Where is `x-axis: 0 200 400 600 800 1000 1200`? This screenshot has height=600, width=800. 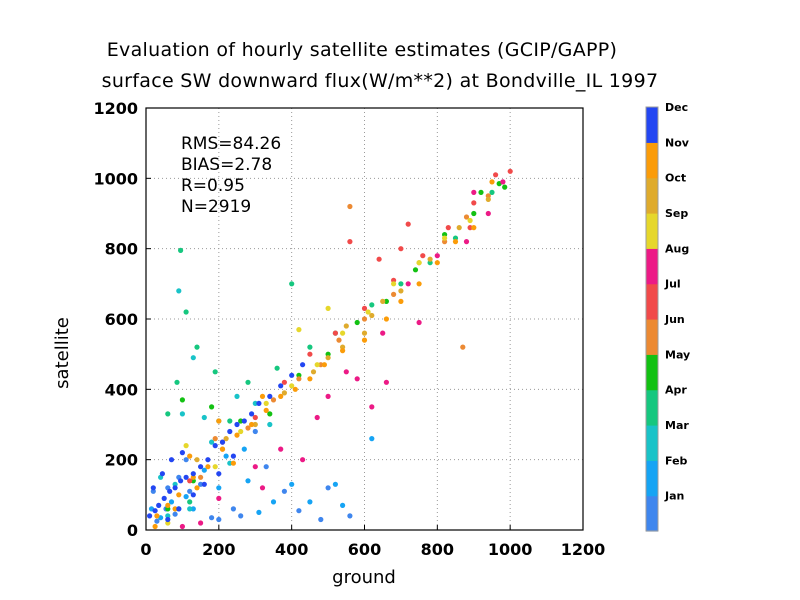
x-axis: 0 200 400 600 800 1000 1200 is located at coordinates (372, 542).